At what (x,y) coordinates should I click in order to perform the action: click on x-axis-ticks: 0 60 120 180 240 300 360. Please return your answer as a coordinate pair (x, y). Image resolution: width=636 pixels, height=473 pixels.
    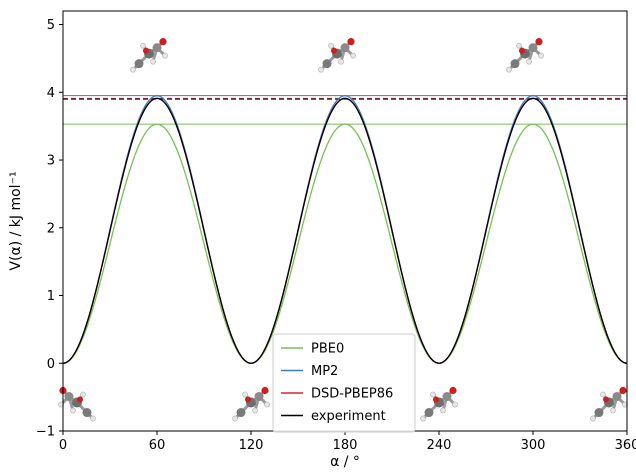
    Looking at the image, I should click on (347, 442).